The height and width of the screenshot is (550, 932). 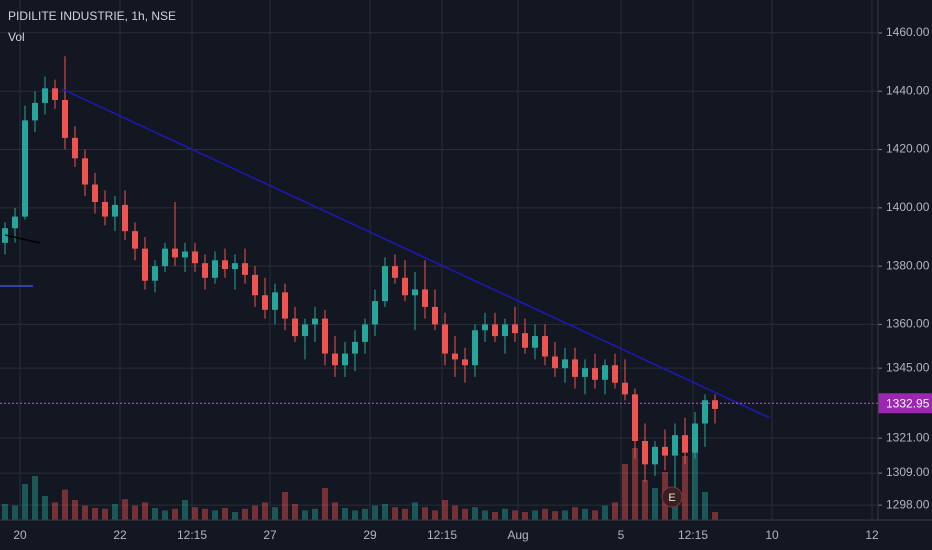 What do you see at coordinates (20, 535) in the screenshot?
I see `x-tick-label: 20` at bounding box center [20, 535].